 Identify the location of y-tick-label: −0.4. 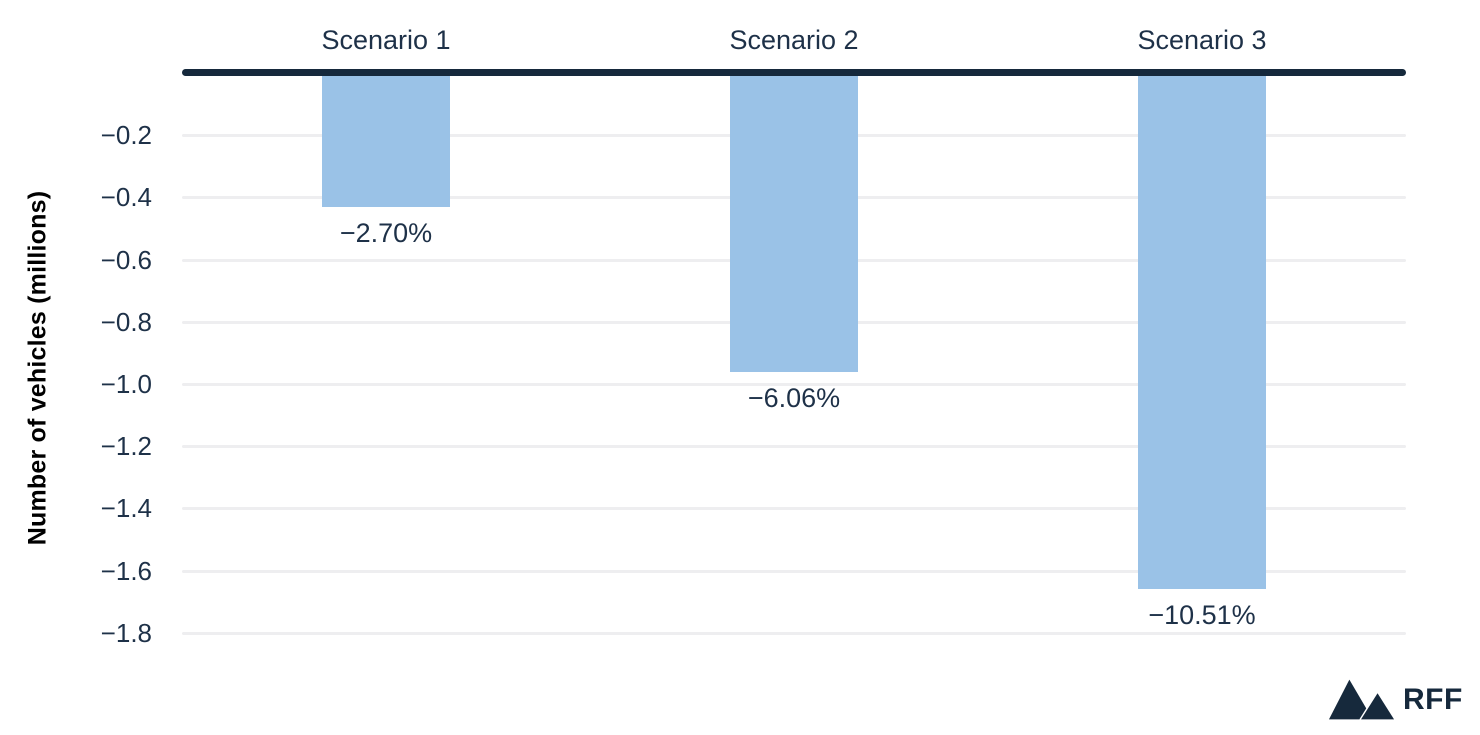
(126, 197).